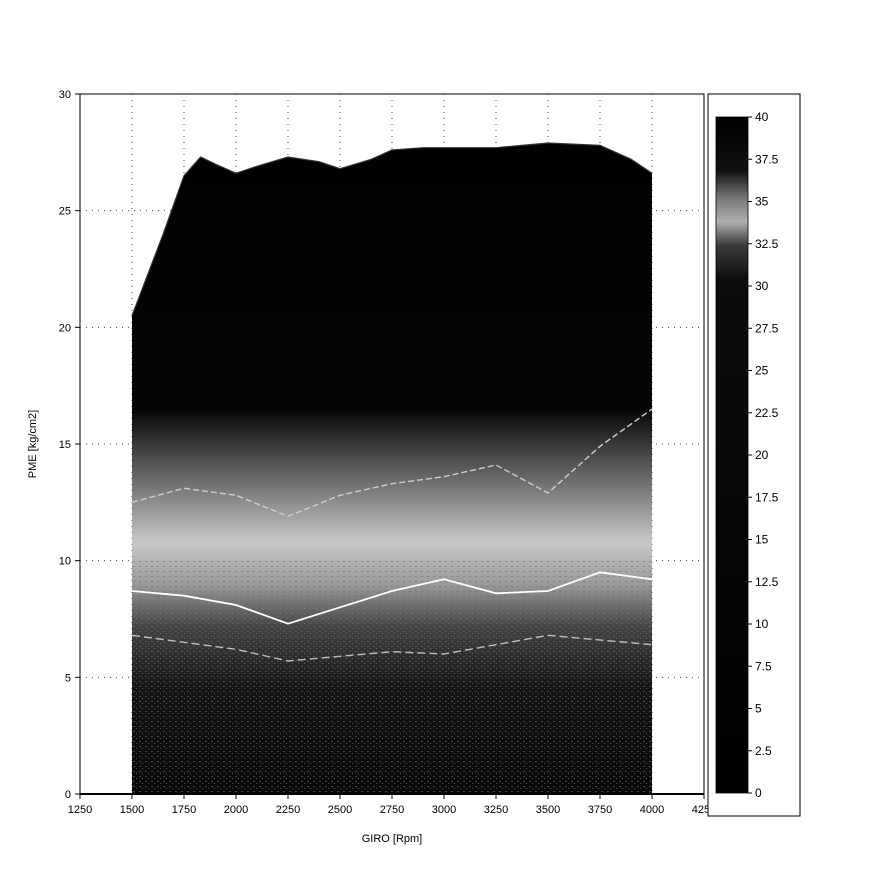  Describe the element at coordinates (767, 159) in the screenshot. I see `colorbar-tick-label: 37.5` at that location.